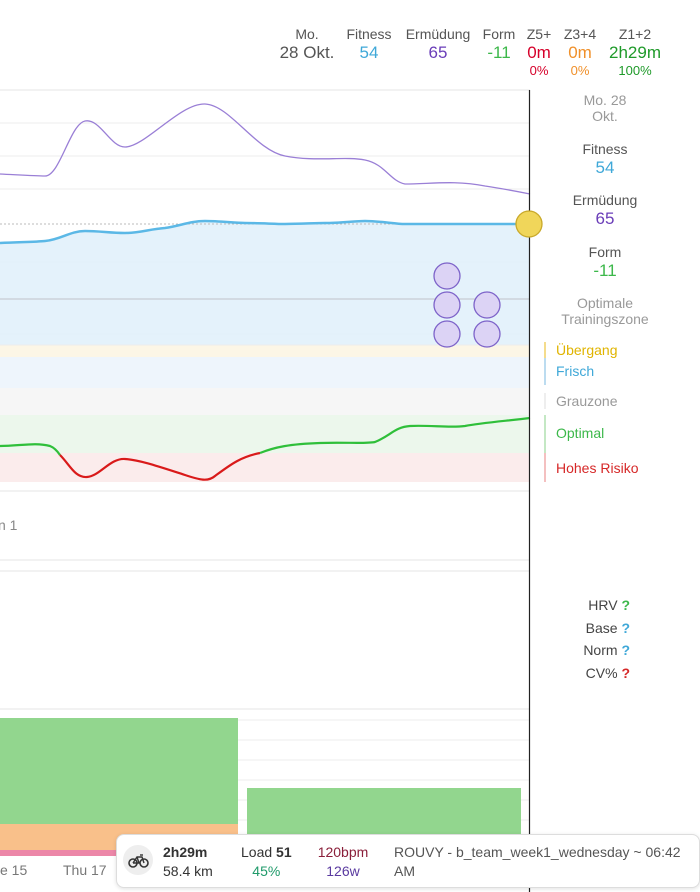 The width and height of the screenshot is (700, 892). I want to click on header-fatigue-value: 65, so click(438, 52).